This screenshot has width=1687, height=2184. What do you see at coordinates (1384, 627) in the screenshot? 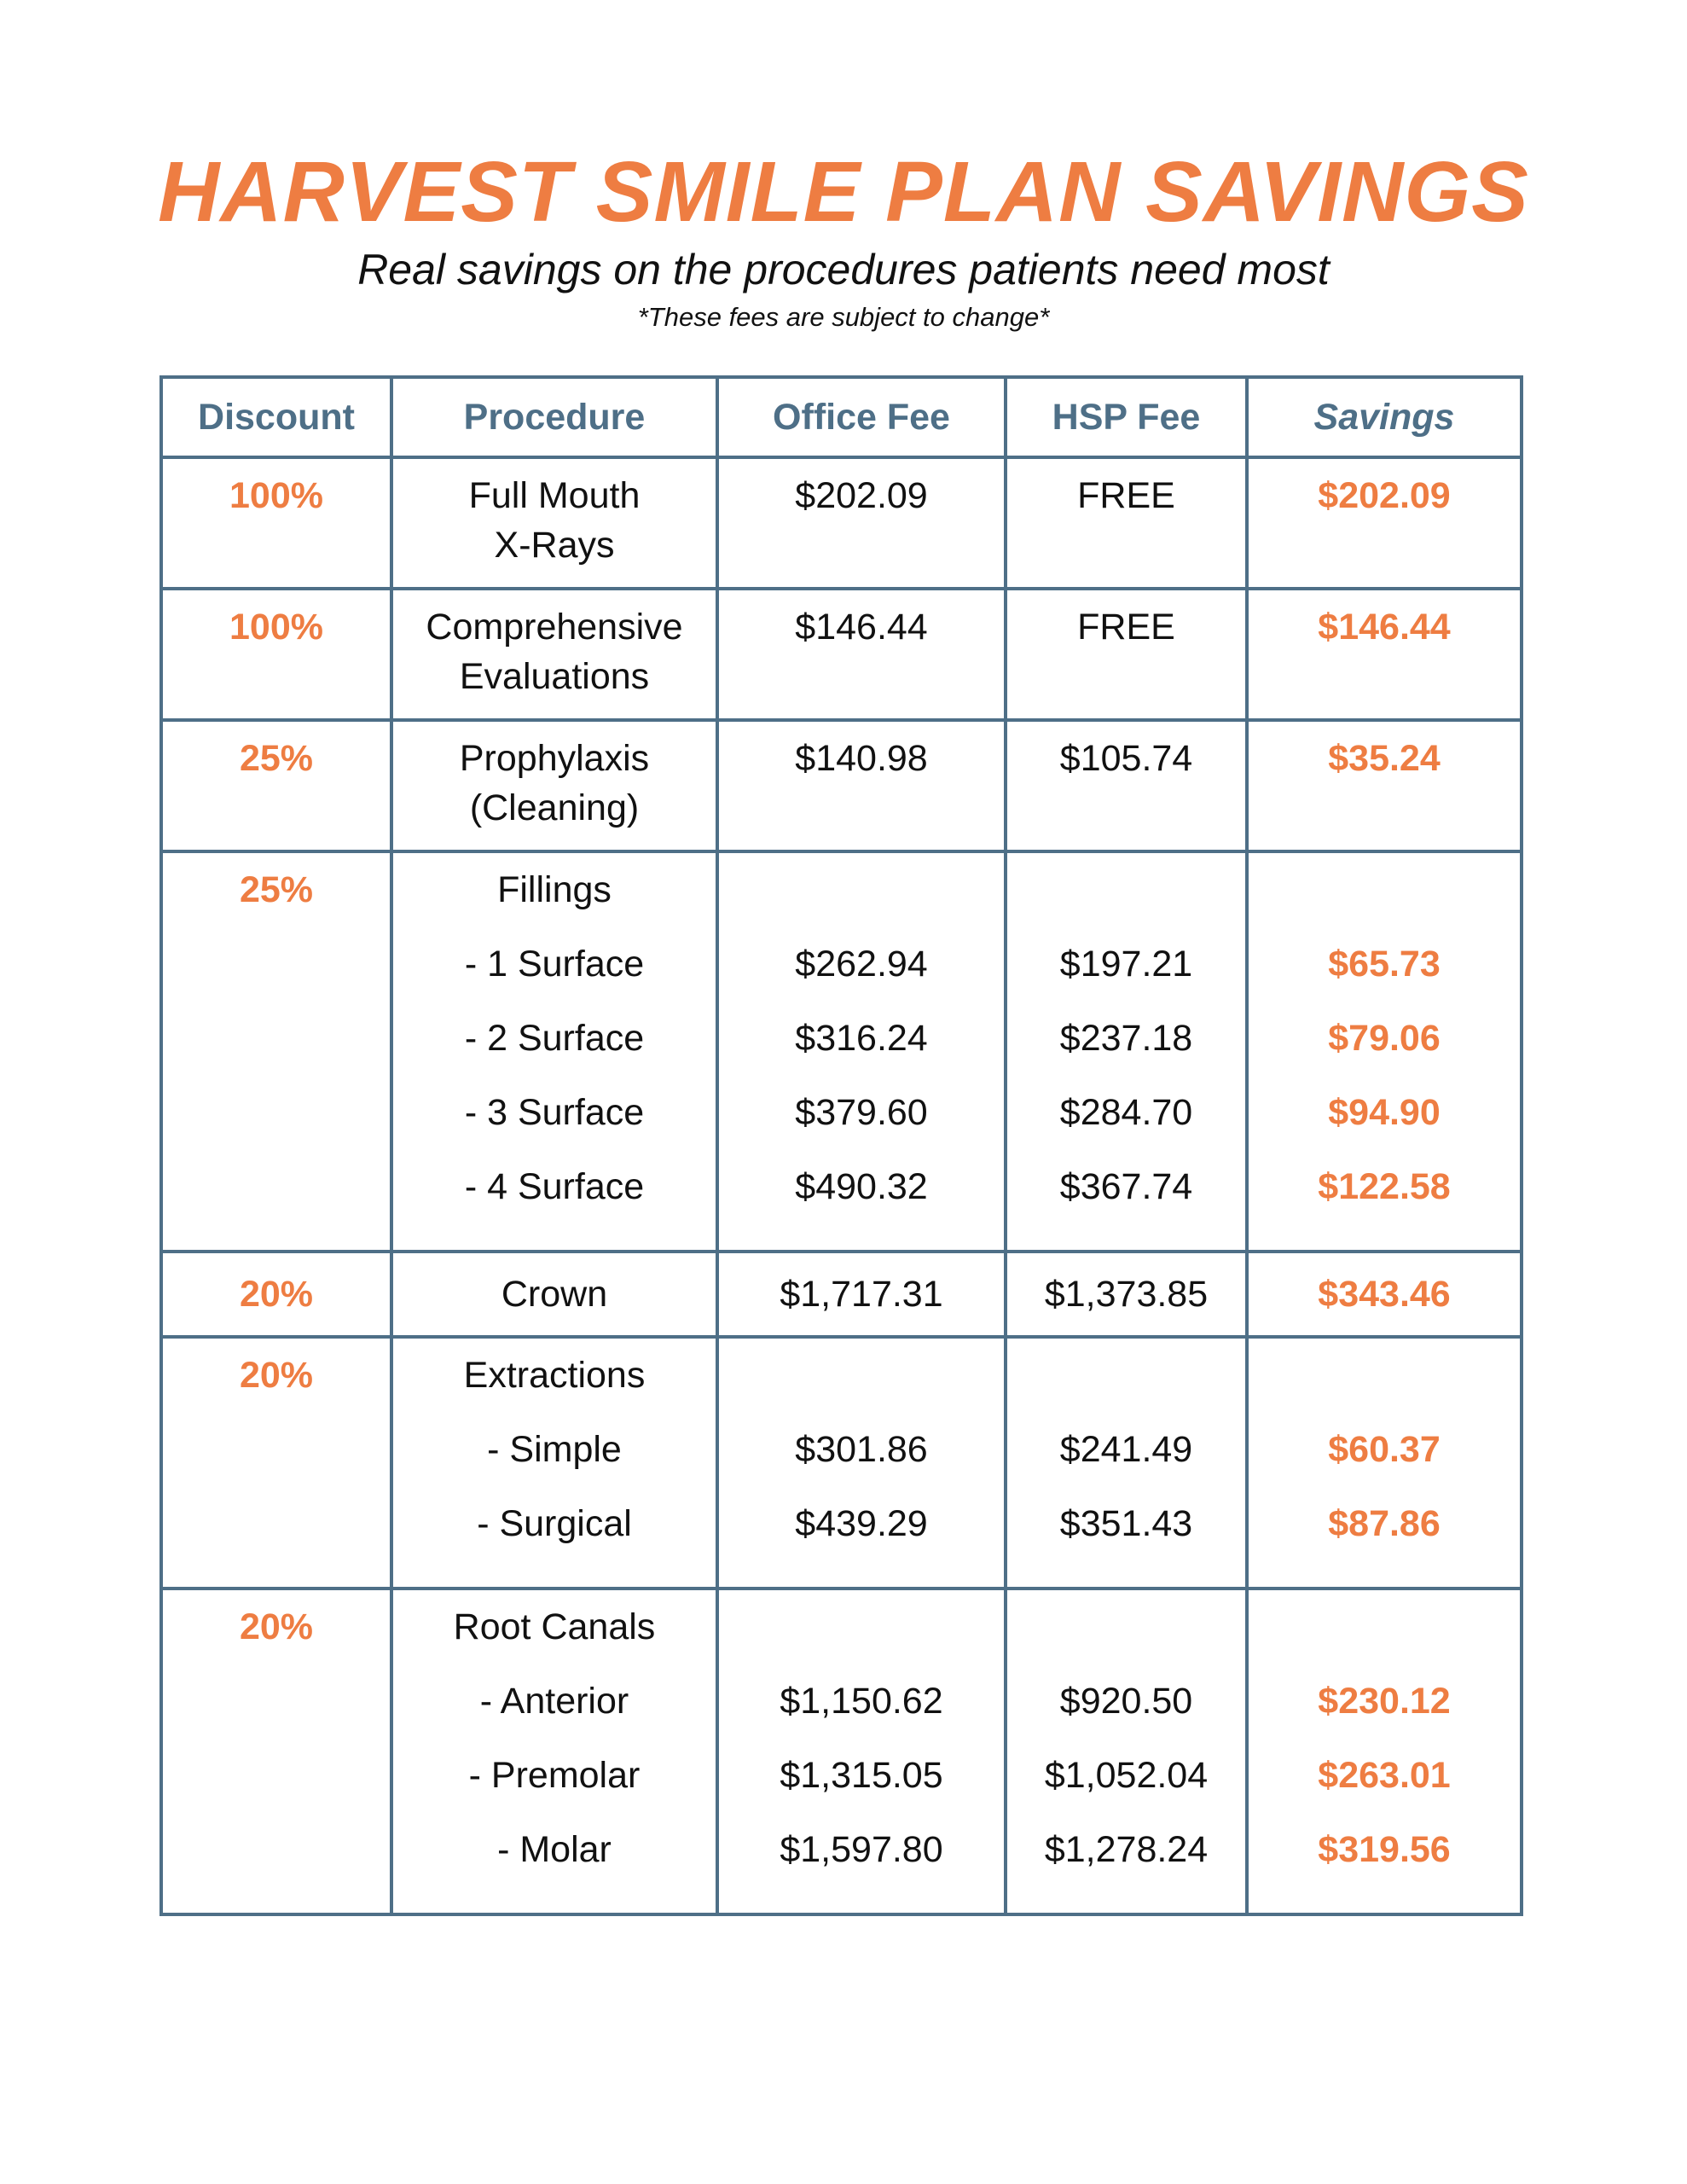
I see `savings-value: $146.44` at bounding box center [1384, 627].